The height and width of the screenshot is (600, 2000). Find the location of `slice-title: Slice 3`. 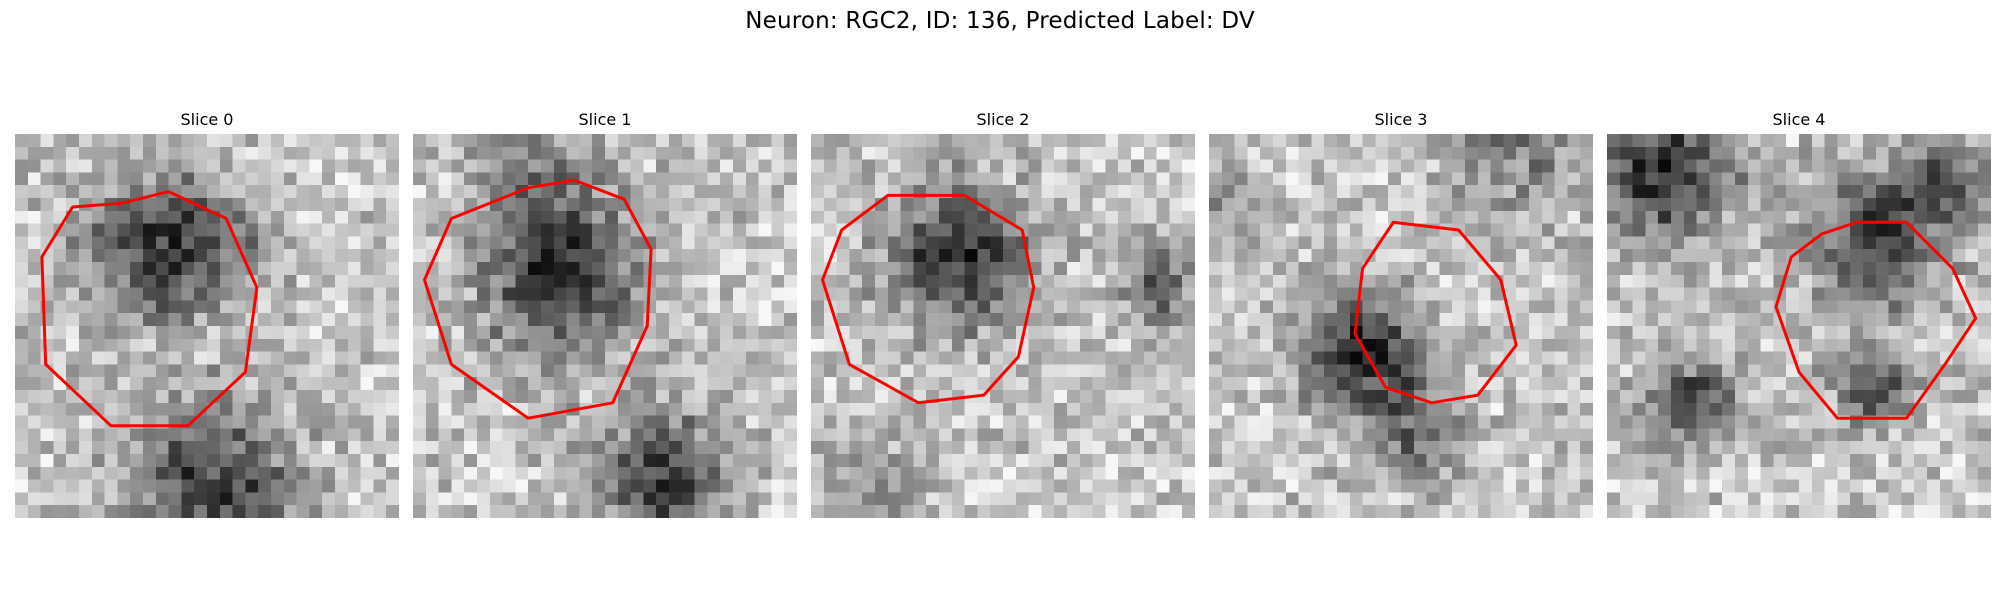

slice-title: Slice 3 is located at coordinates (1401, 119).